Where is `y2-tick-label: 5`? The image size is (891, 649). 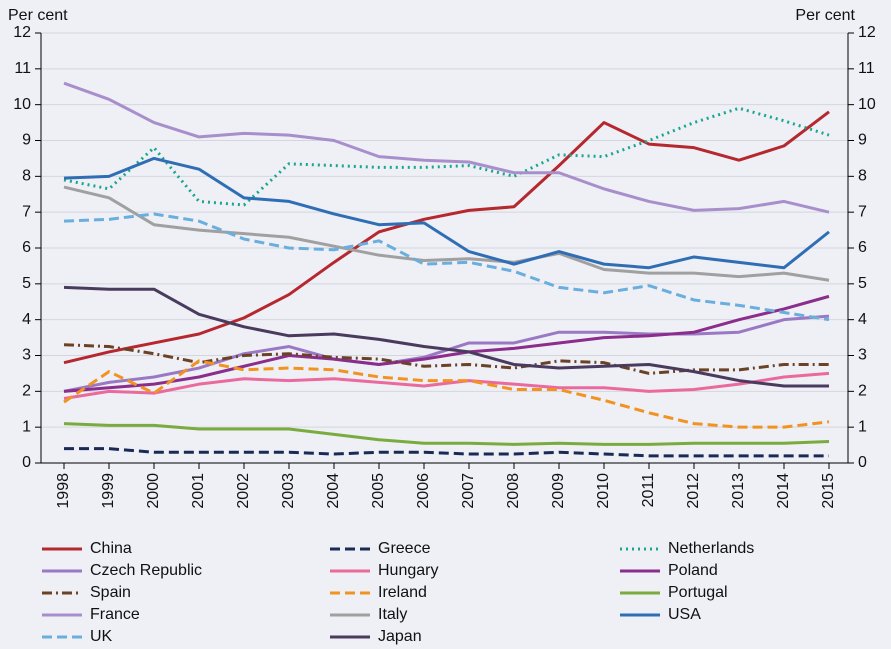
y2-tick-label: 5 is located at coordinates (862, 283).